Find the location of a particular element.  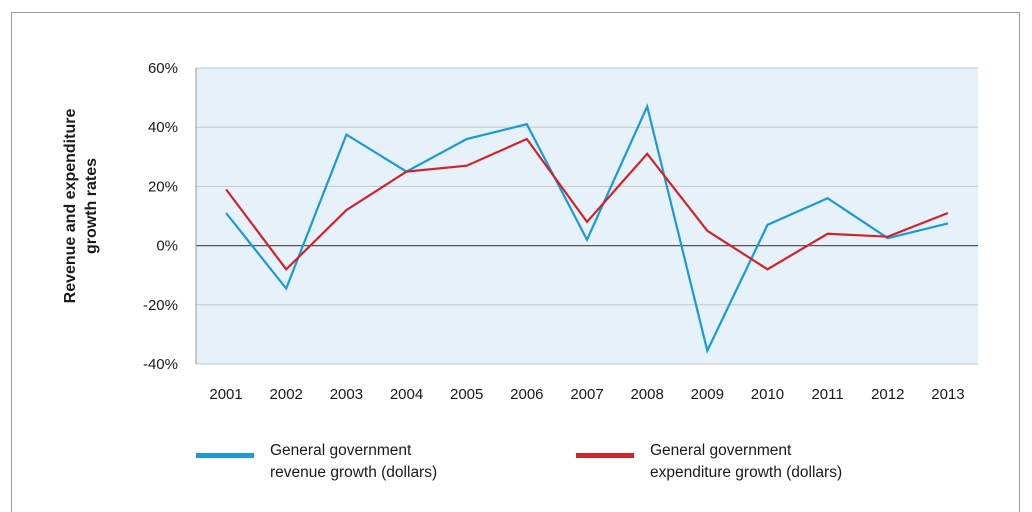

x-tick-label: 2009 is located at coordinates (707, 394).